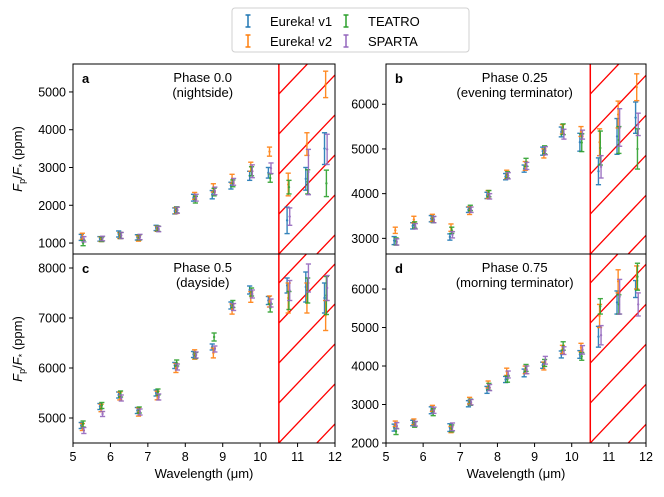  I want to click on xtick-label: 7, so click(460, 457).